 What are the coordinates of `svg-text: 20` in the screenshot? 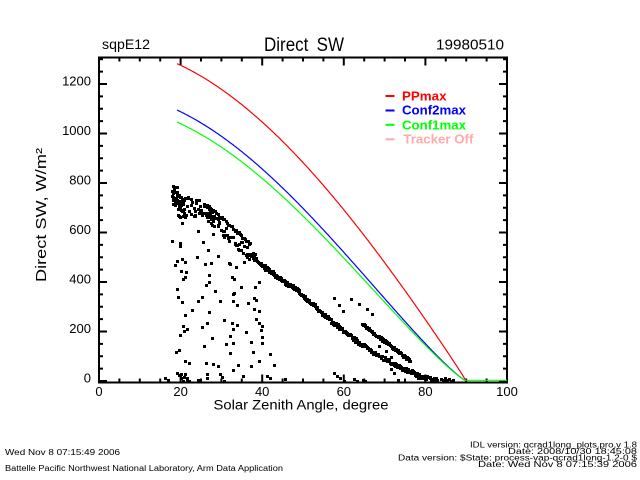 It's located at (180, 391).